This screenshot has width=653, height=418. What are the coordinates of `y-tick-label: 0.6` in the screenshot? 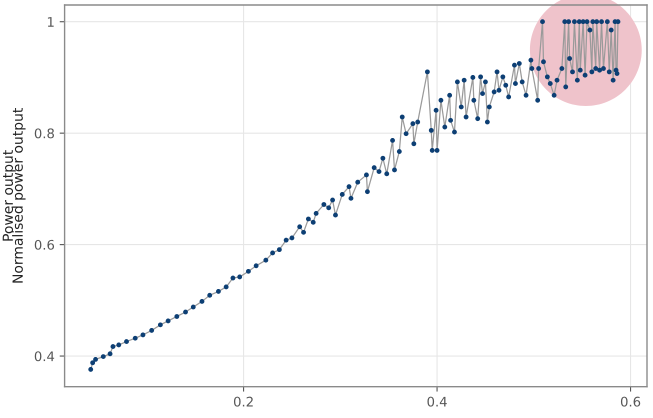 It's located at (44, 245).